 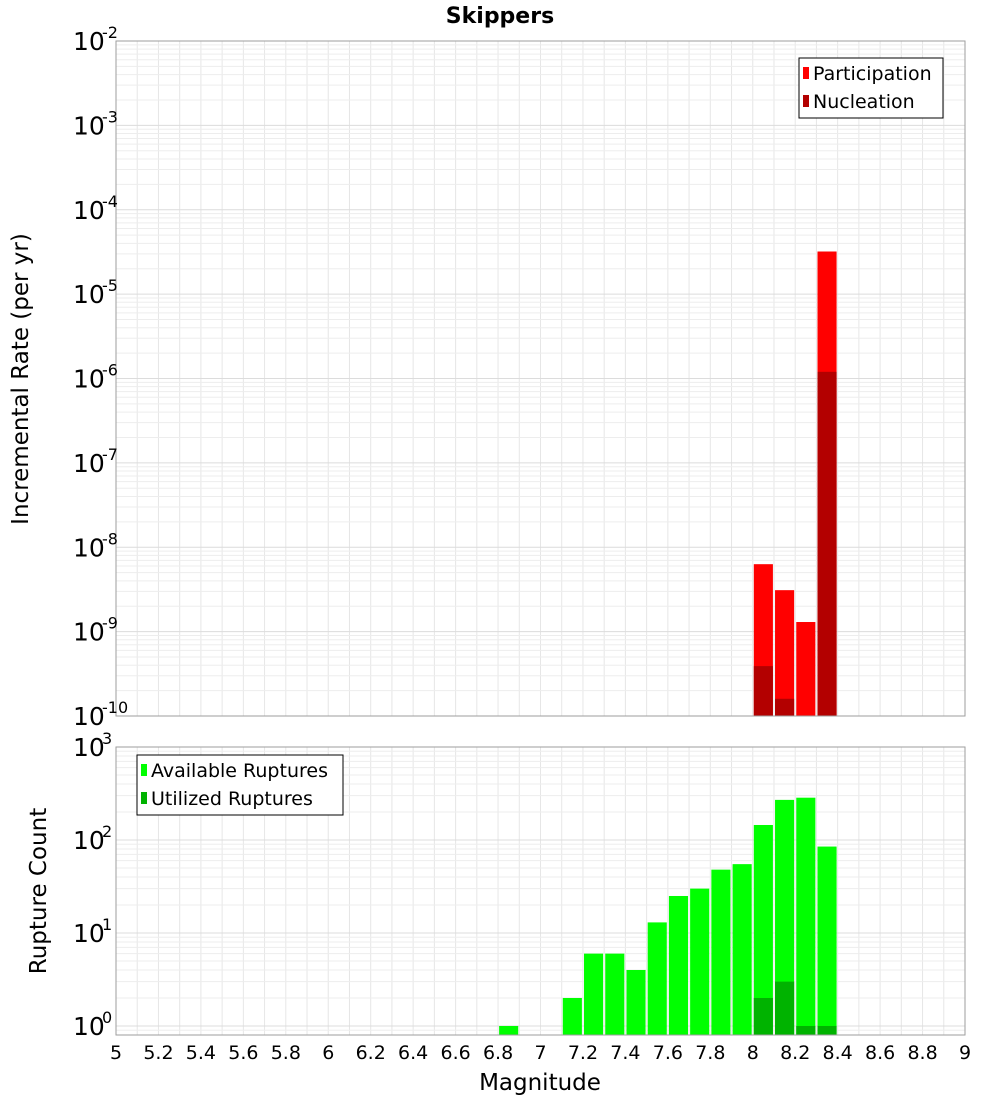 I want to click on top-y-tick-label: 10⁻⁷, so click(x=95, y=461).